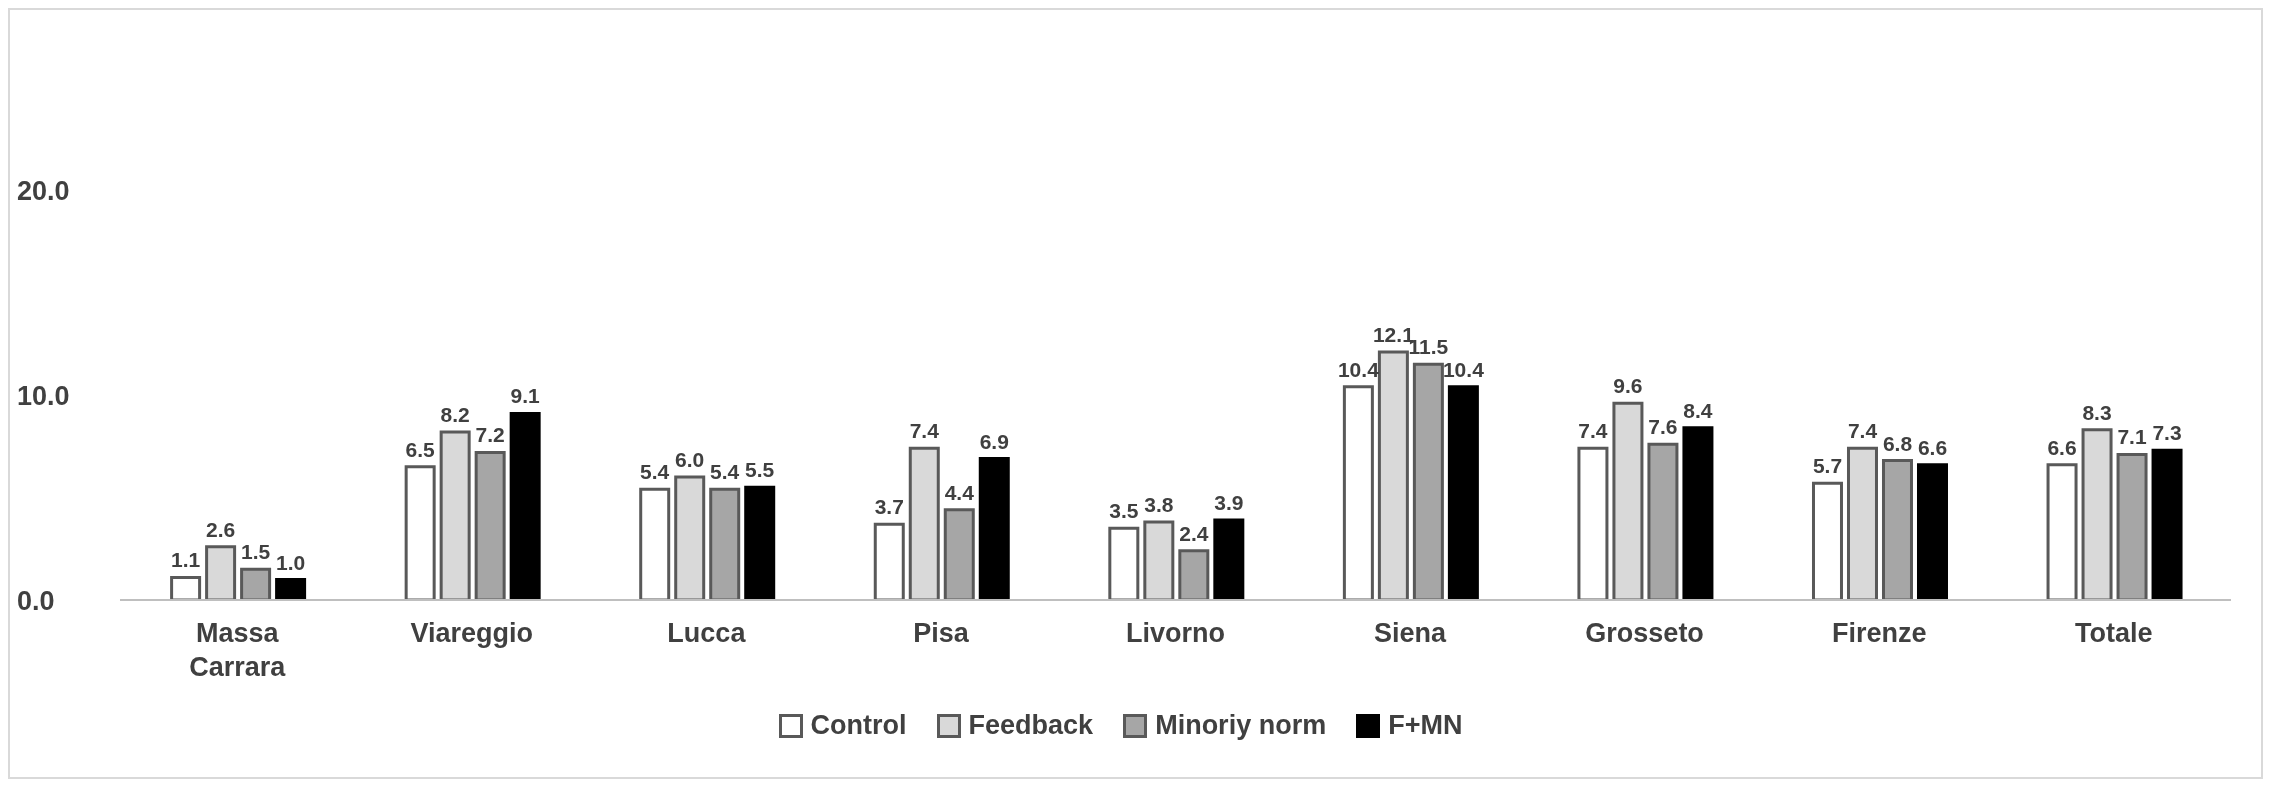 The height and width of the screenshot is (787, 2275). Describe the element at coordinates (1411, 633) in the screenshot. I see `x-tick-label: Siena` at that location.